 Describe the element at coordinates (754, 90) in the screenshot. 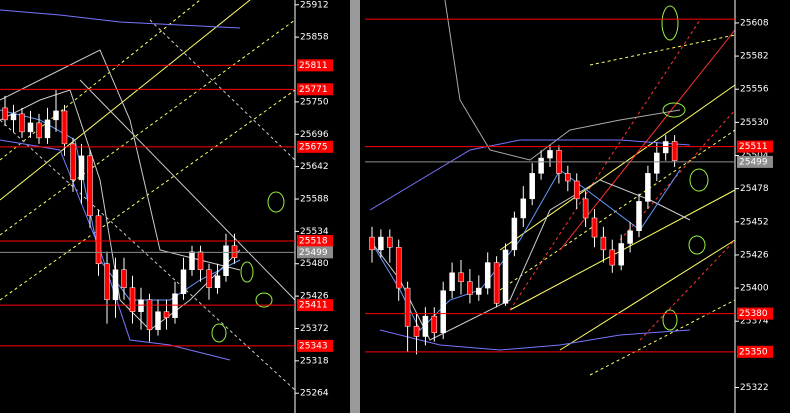

I see `y-tick-label: 25556` at that location.